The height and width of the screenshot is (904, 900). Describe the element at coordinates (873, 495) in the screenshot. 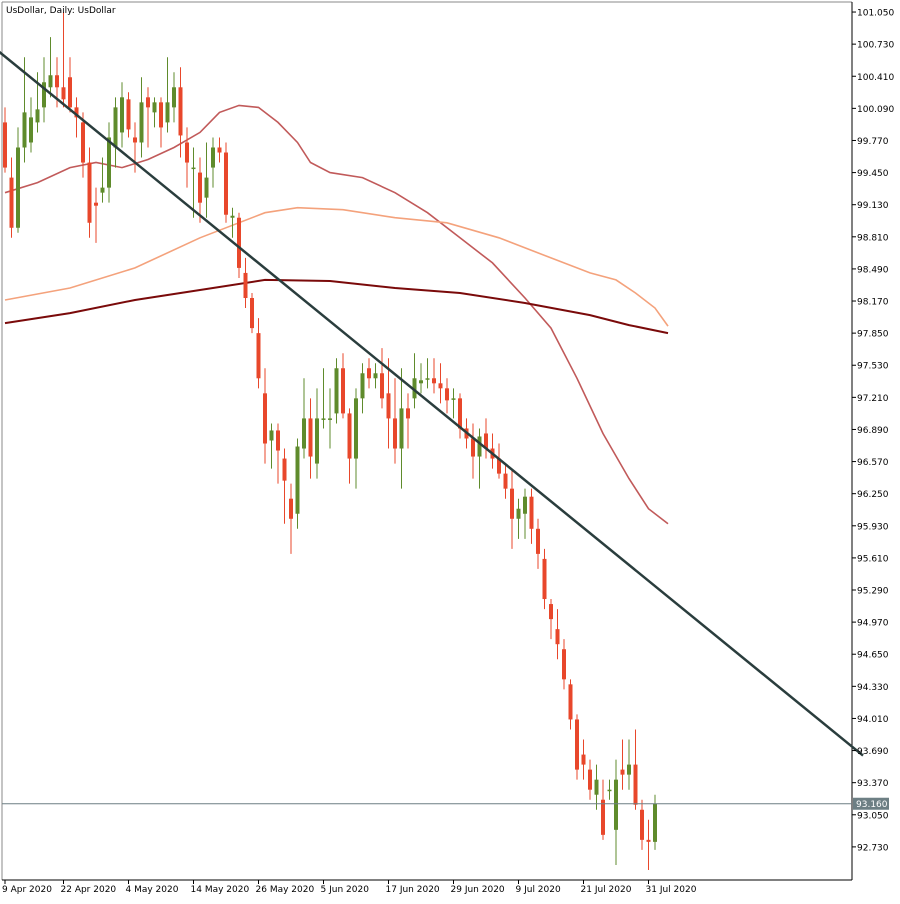

I see `y-tick-label: 96.250` at that location.